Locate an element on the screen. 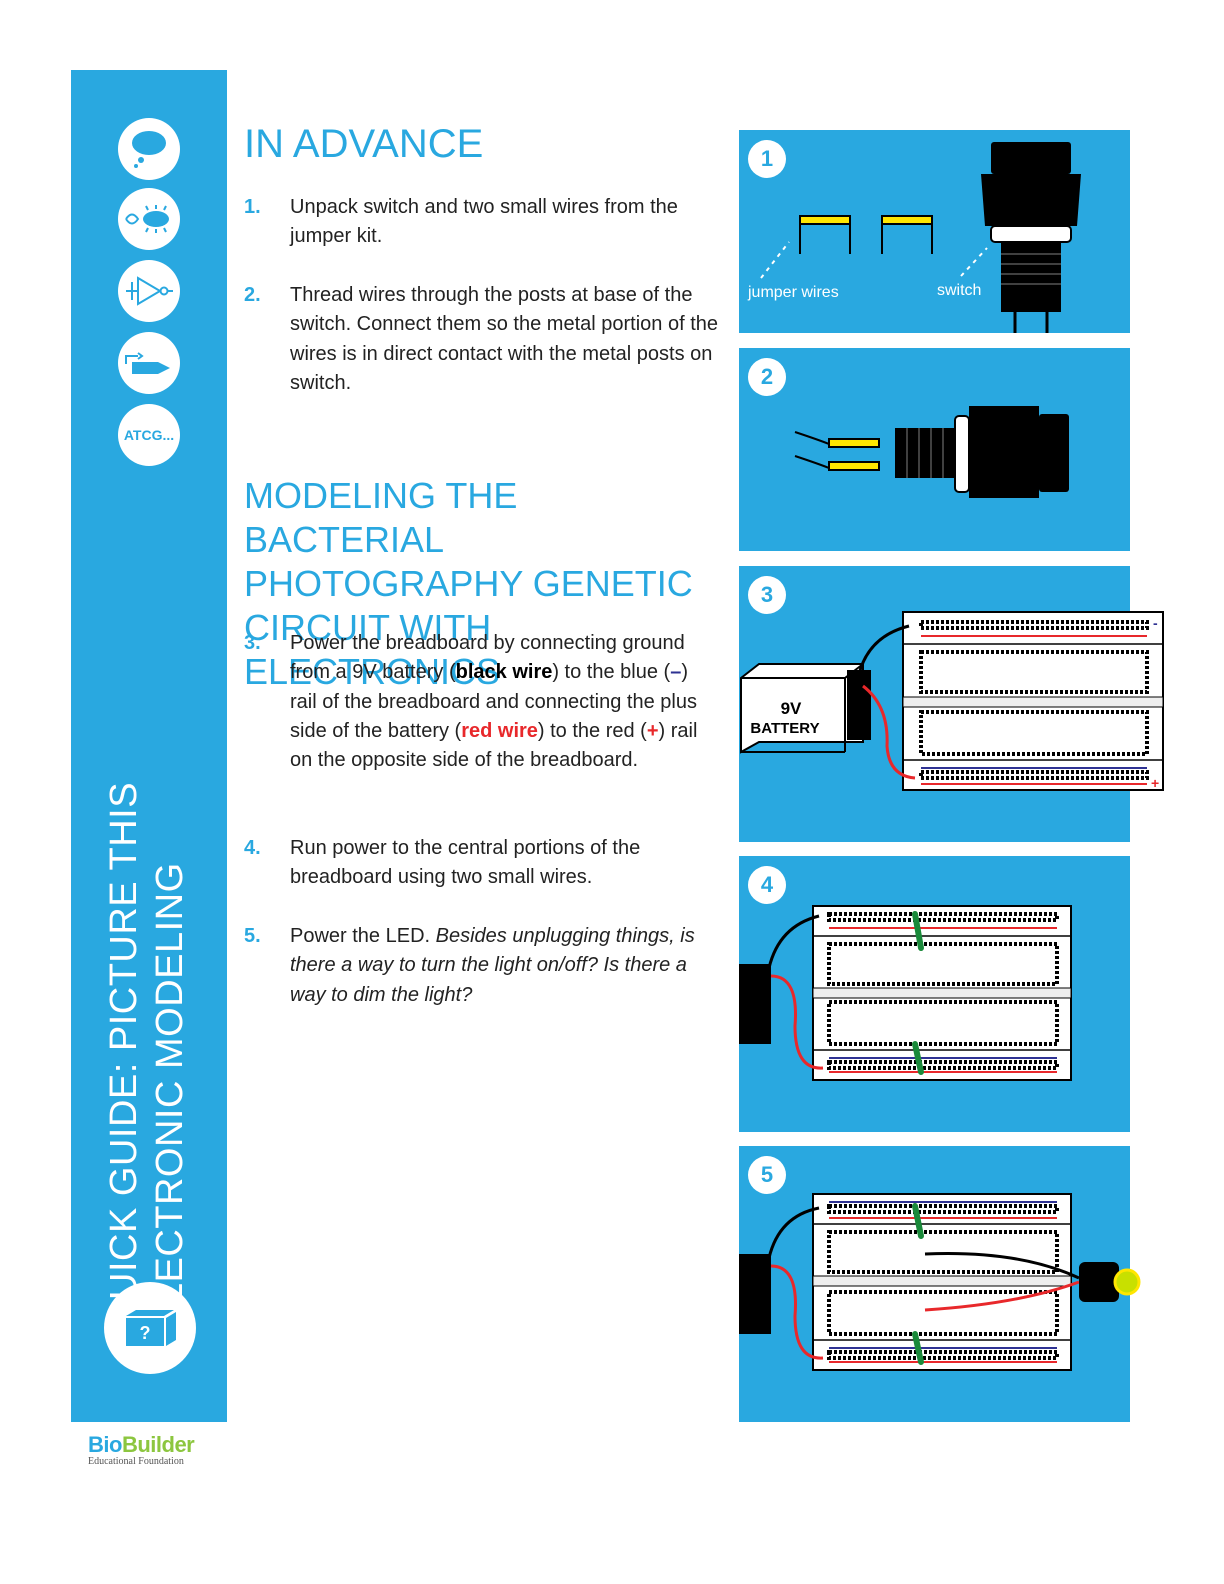  panel-2: 2 is located at coordinates (934, 449).